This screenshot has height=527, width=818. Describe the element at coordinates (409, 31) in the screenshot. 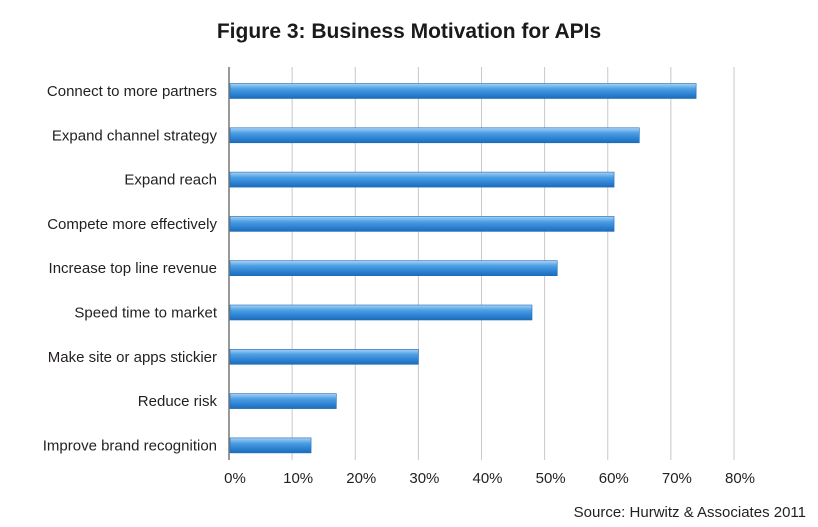

I see `chart-title: Figure 3: Business Motivation for APIs` at that location.